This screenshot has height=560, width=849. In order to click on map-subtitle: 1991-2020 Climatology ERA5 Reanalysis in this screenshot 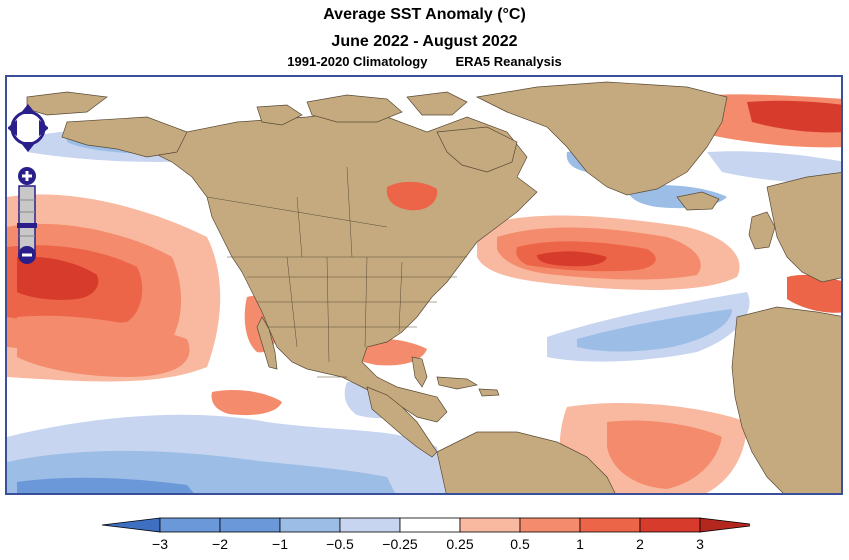, I will do `click(424, 61)`.